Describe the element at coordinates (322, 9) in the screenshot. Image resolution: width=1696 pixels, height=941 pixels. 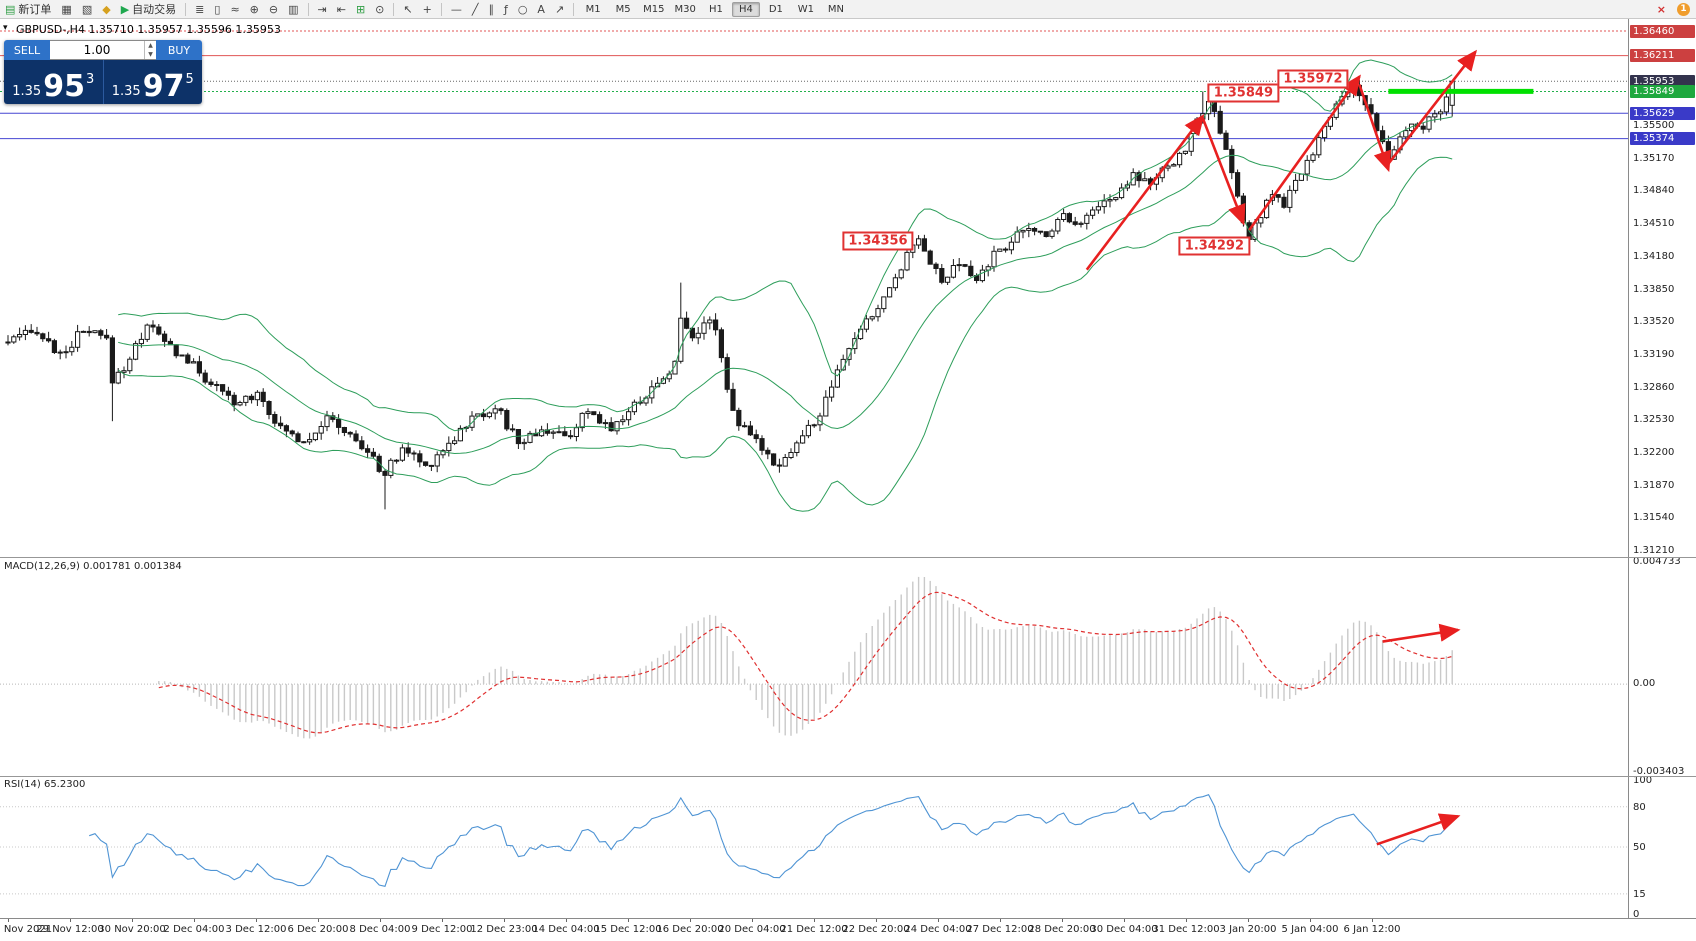
I see `auto-scroll-button: ⇥` at that location.